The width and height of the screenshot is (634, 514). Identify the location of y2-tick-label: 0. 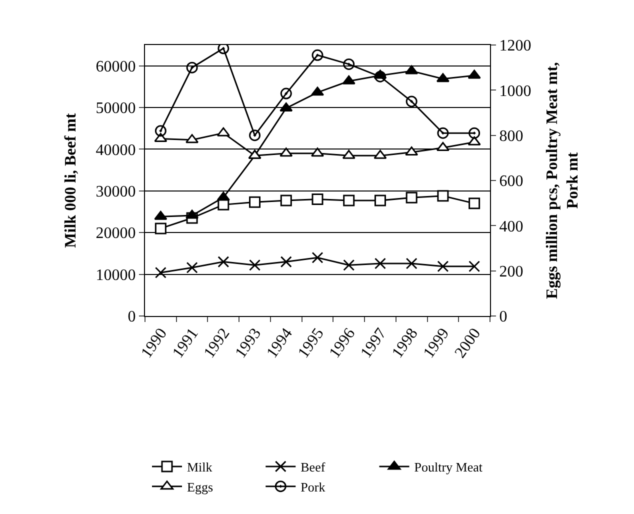
(503, 317).